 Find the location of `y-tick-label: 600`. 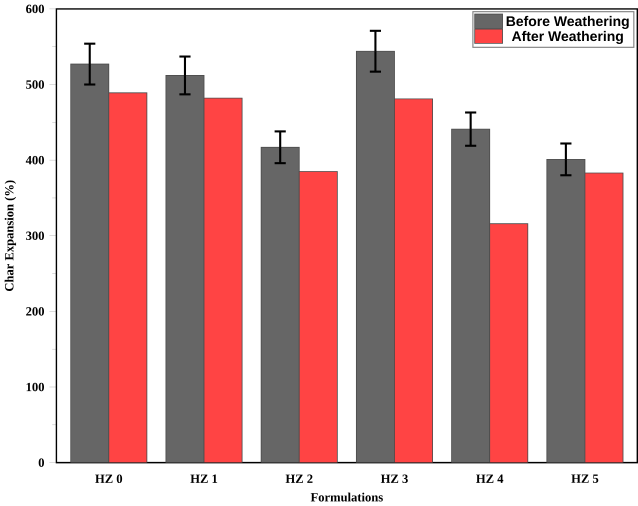

y-tick-label: 600 is located at coordinates (35, 9).